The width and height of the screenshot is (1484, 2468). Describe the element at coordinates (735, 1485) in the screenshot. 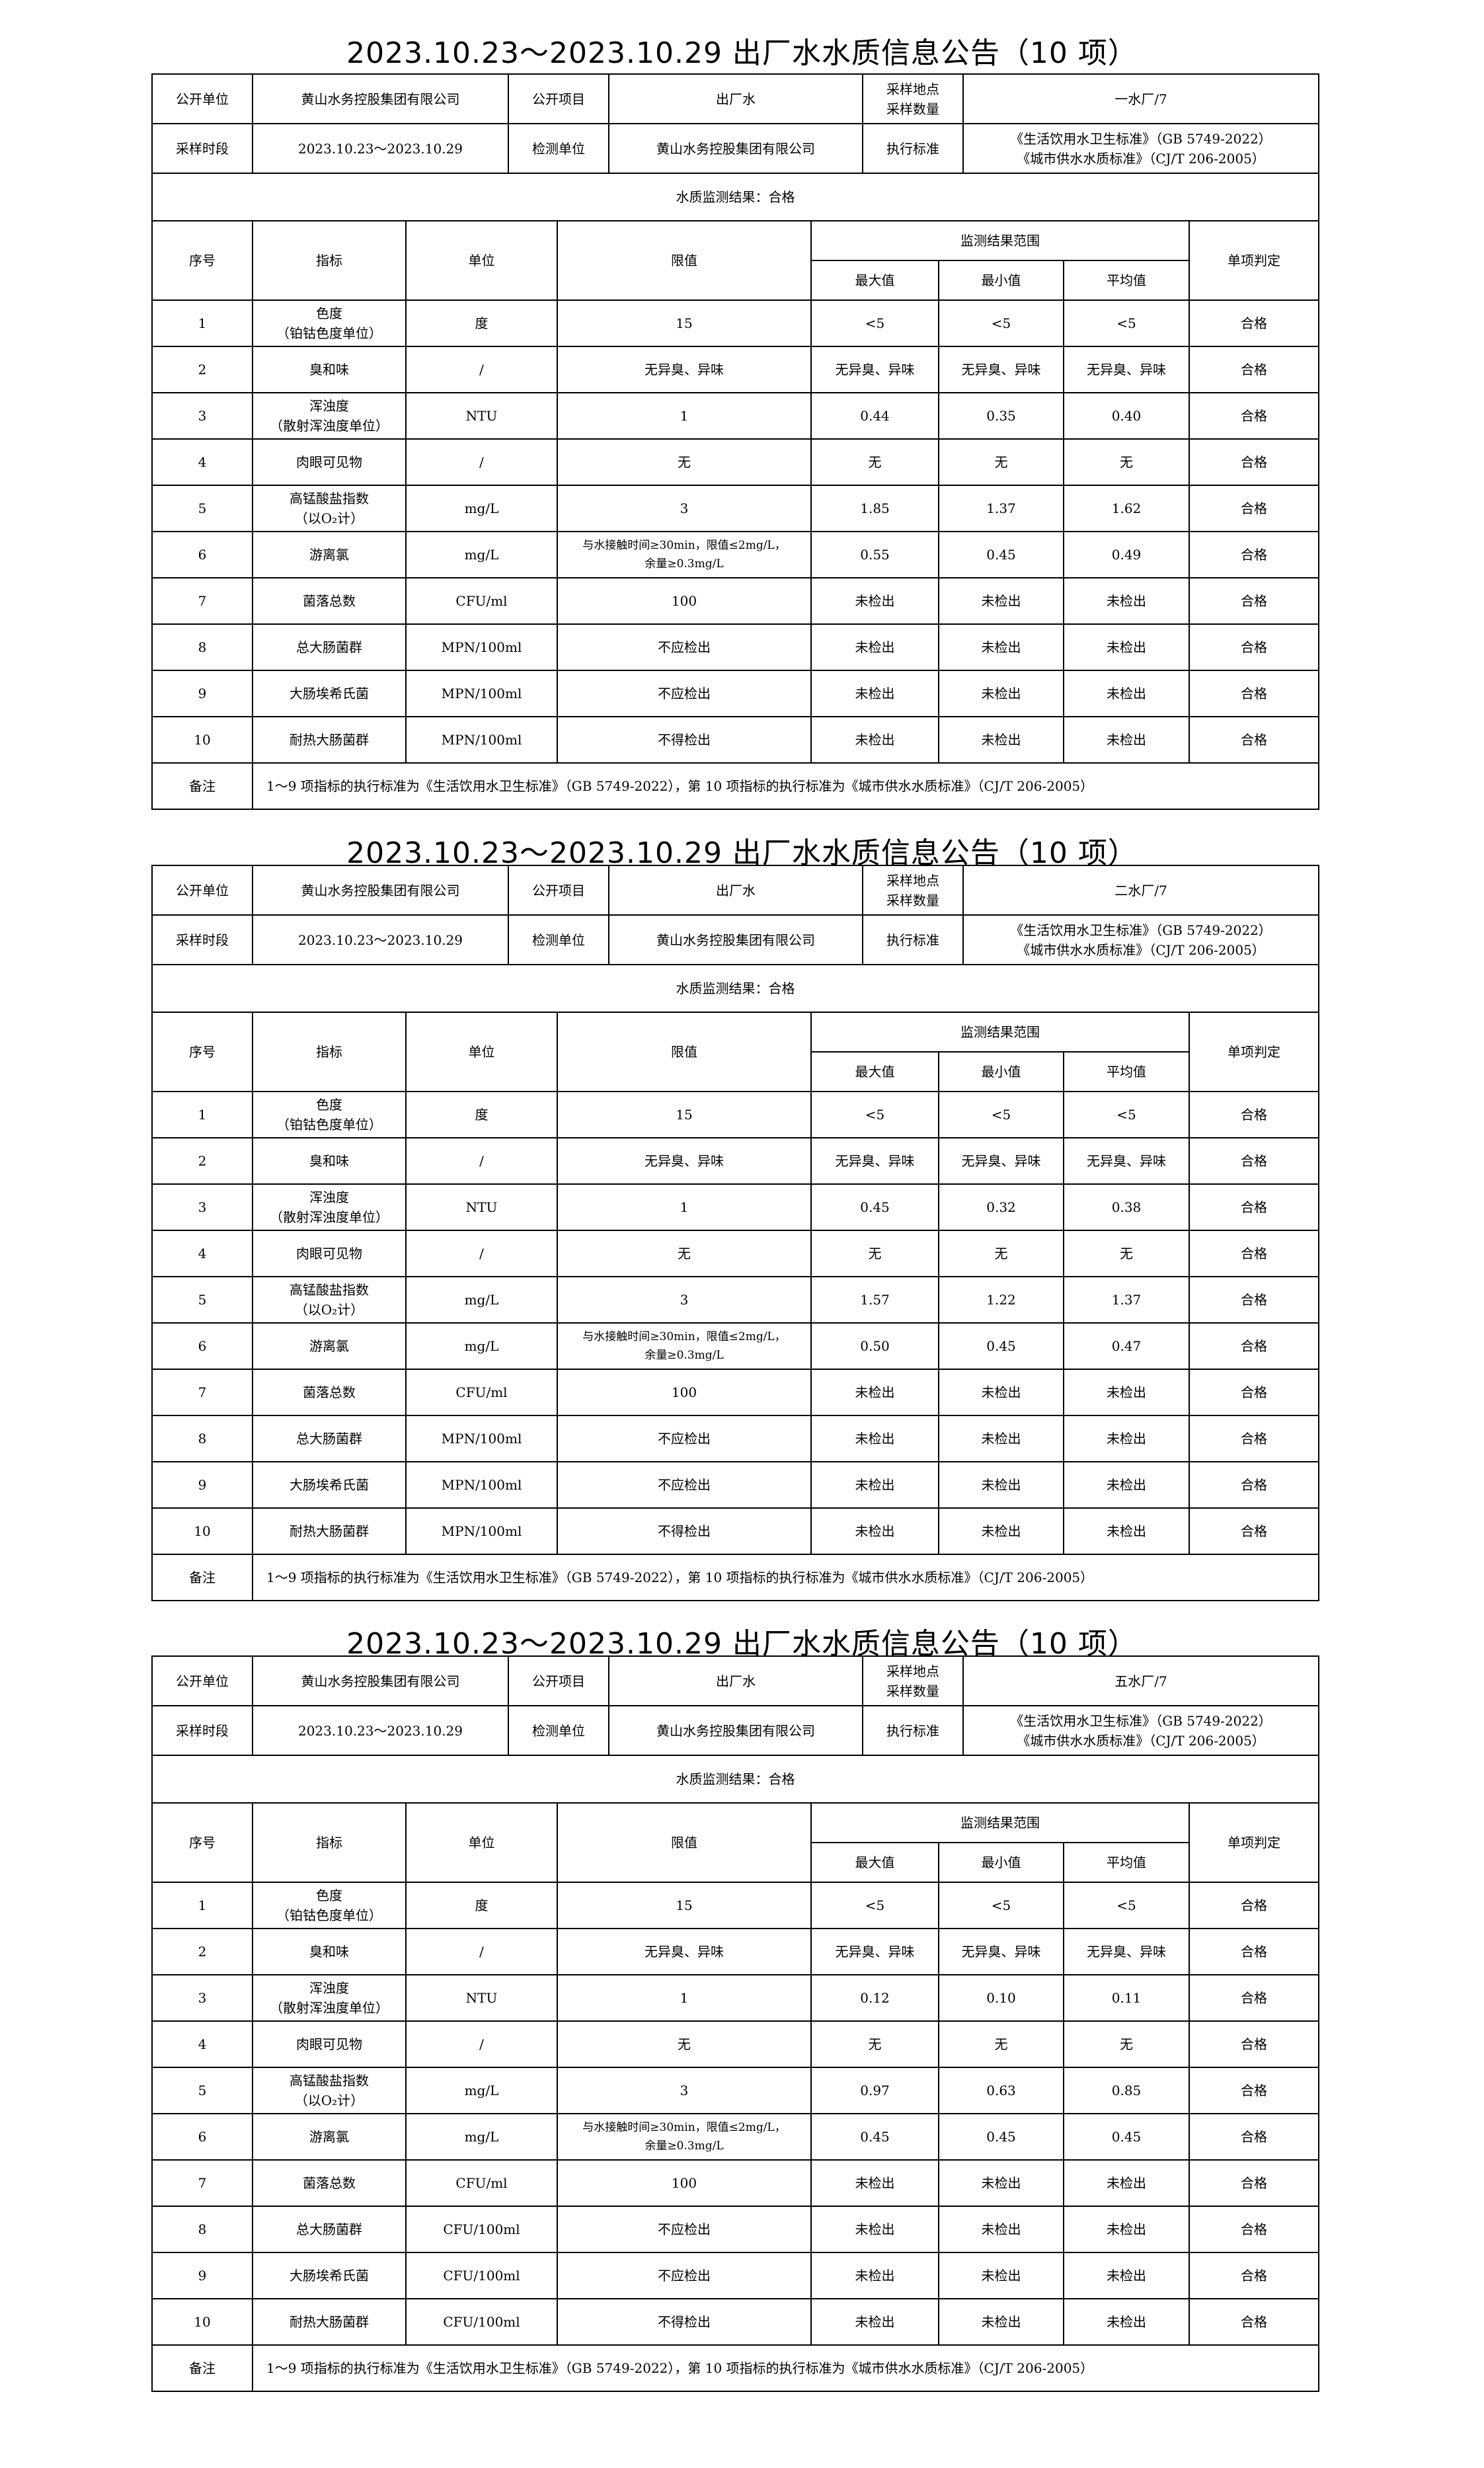

I see `table-row: 9 大肠埃希氏菌 MPN/100ml 不应检出 未检出 未检出 未检出 合格` at that location.